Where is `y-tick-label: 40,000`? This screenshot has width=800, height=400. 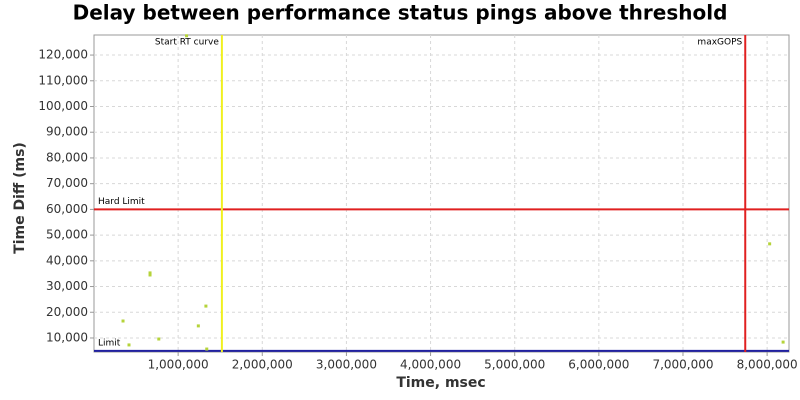 y-tick-label: 40,000 is located at coordinates (67, 260).